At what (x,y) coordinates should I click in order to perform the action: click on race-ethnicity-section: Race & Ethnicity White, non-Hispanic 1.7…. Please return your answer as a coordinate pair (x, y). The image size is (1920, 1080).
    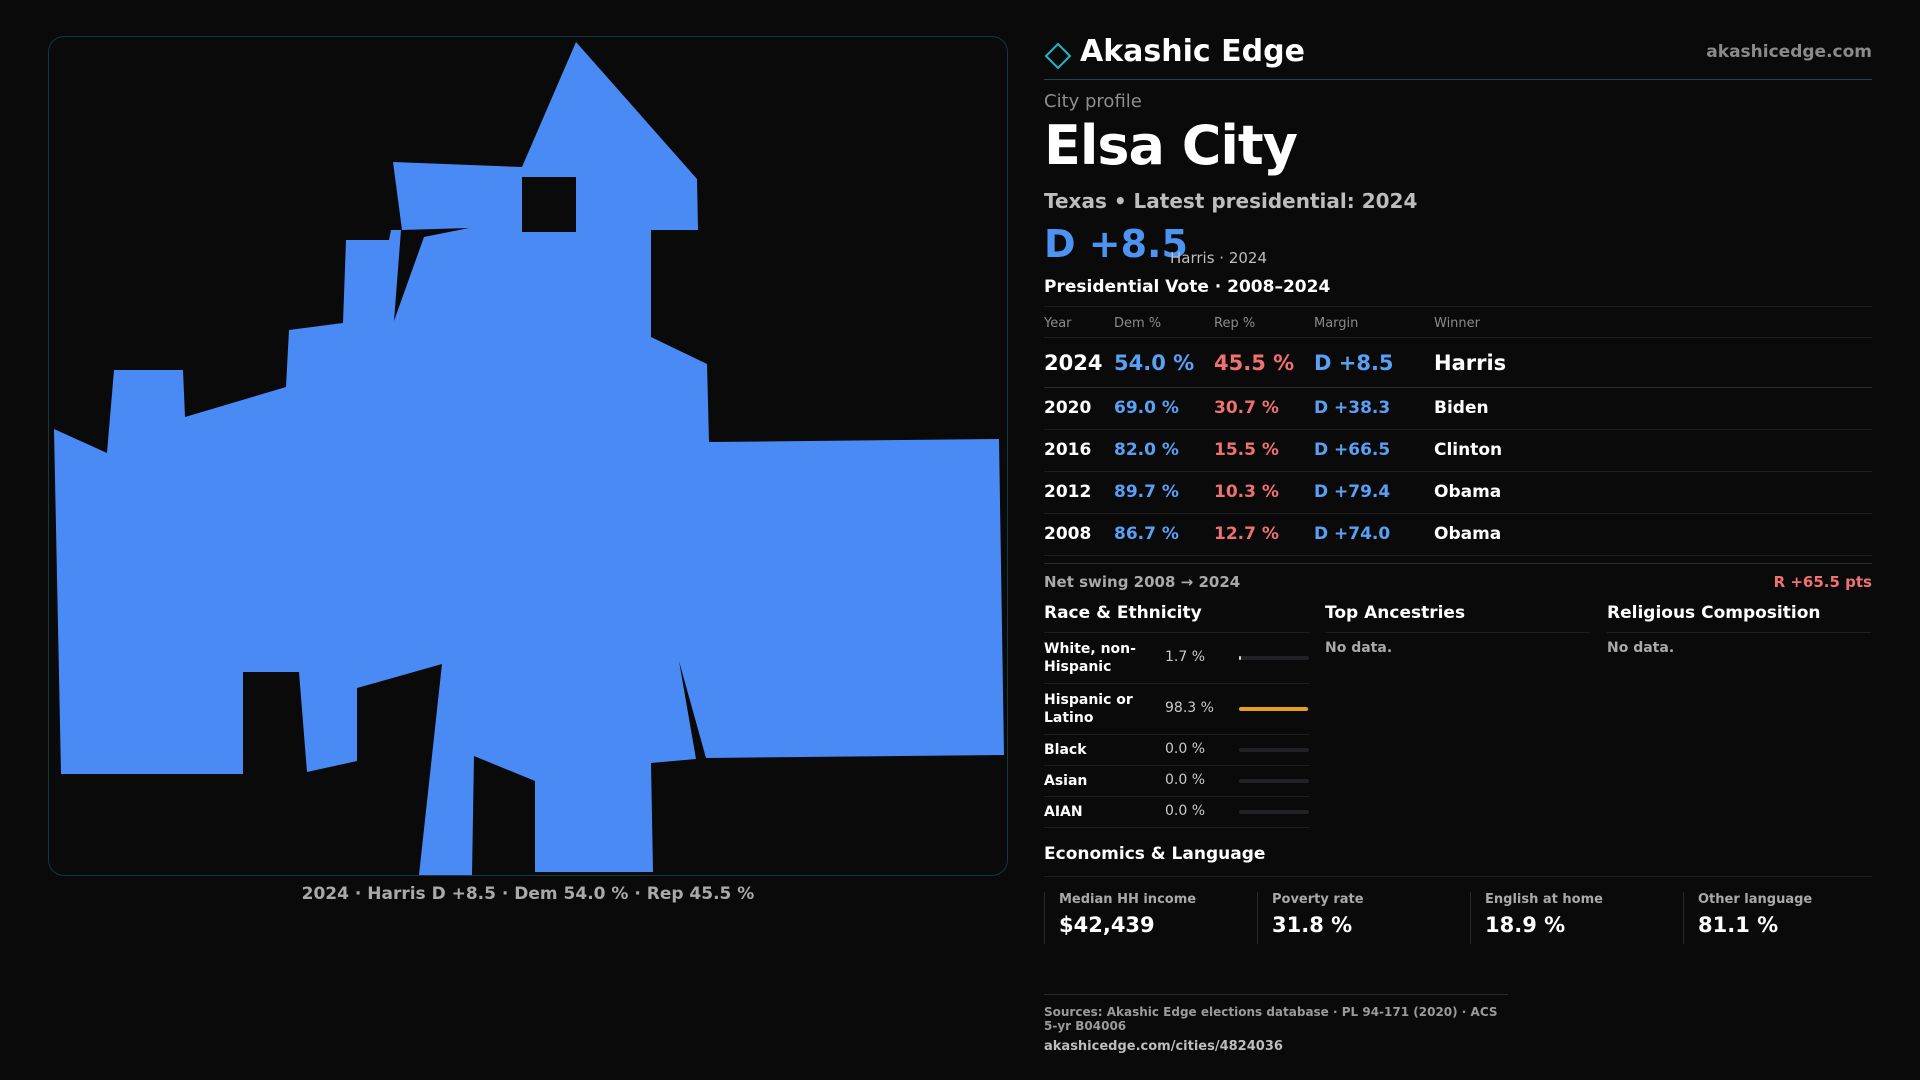
    Looking at the image, I should click on (1176, 714).